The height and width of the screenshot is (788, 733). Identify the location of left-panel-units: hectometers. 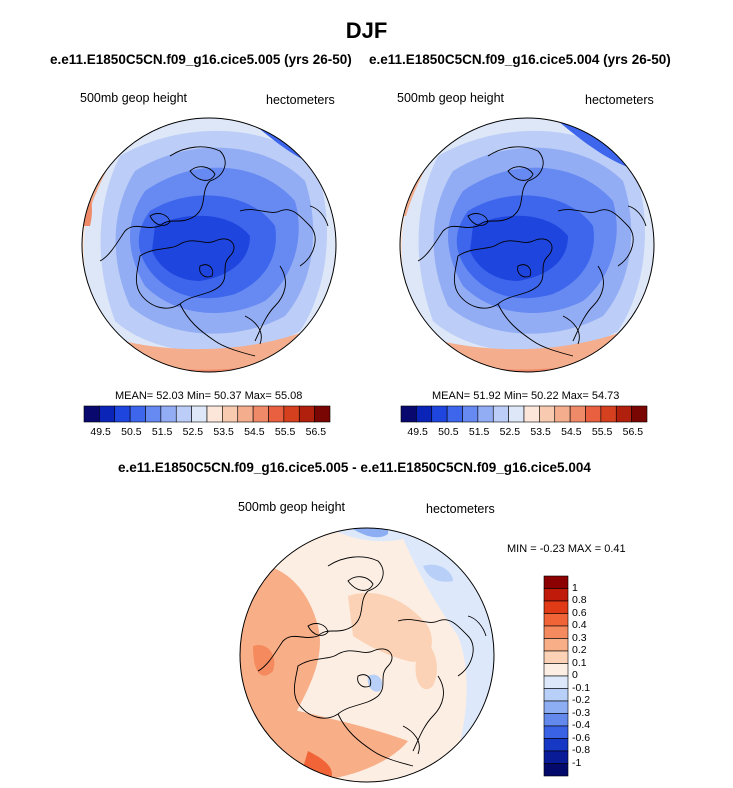
(300, 100).